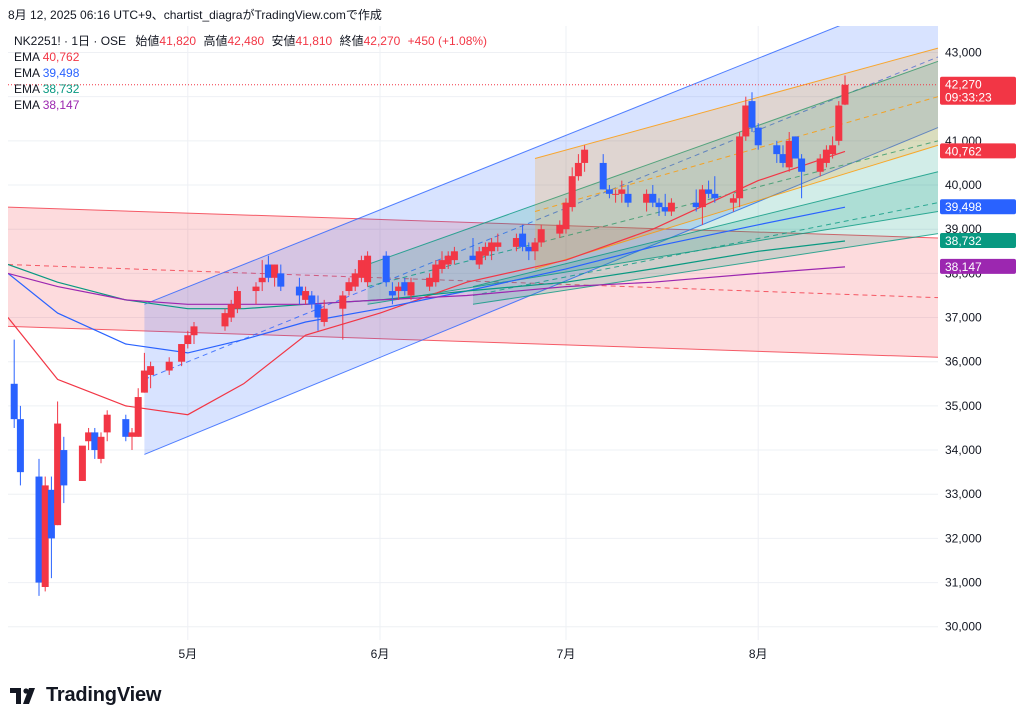 This screenshot has width=1024, height=724. I want to click on ema-row-3: EMA 38,732, so click(250, 89).